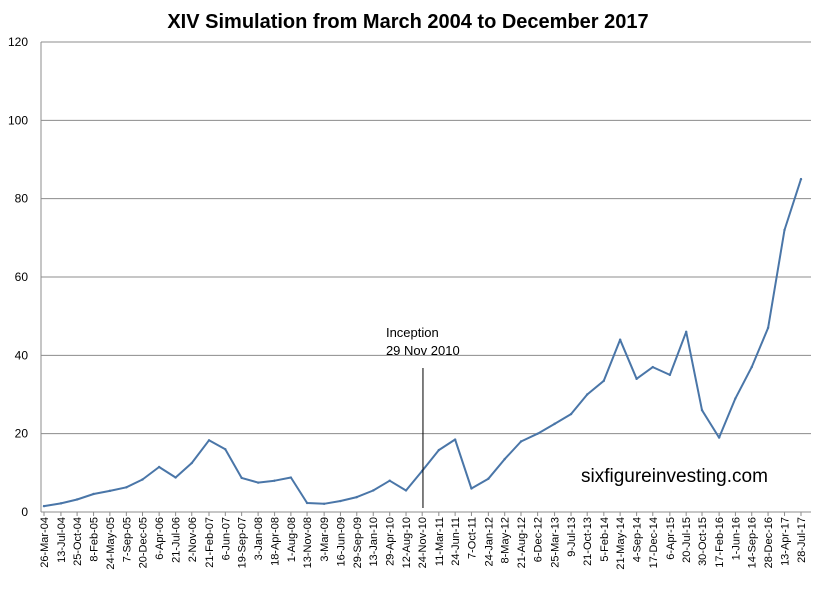  What do you see at coordinates (144, 542) in the screenshot?
I see `x-tick-label: 20-Dec-05` at bounding box center [144, 542].